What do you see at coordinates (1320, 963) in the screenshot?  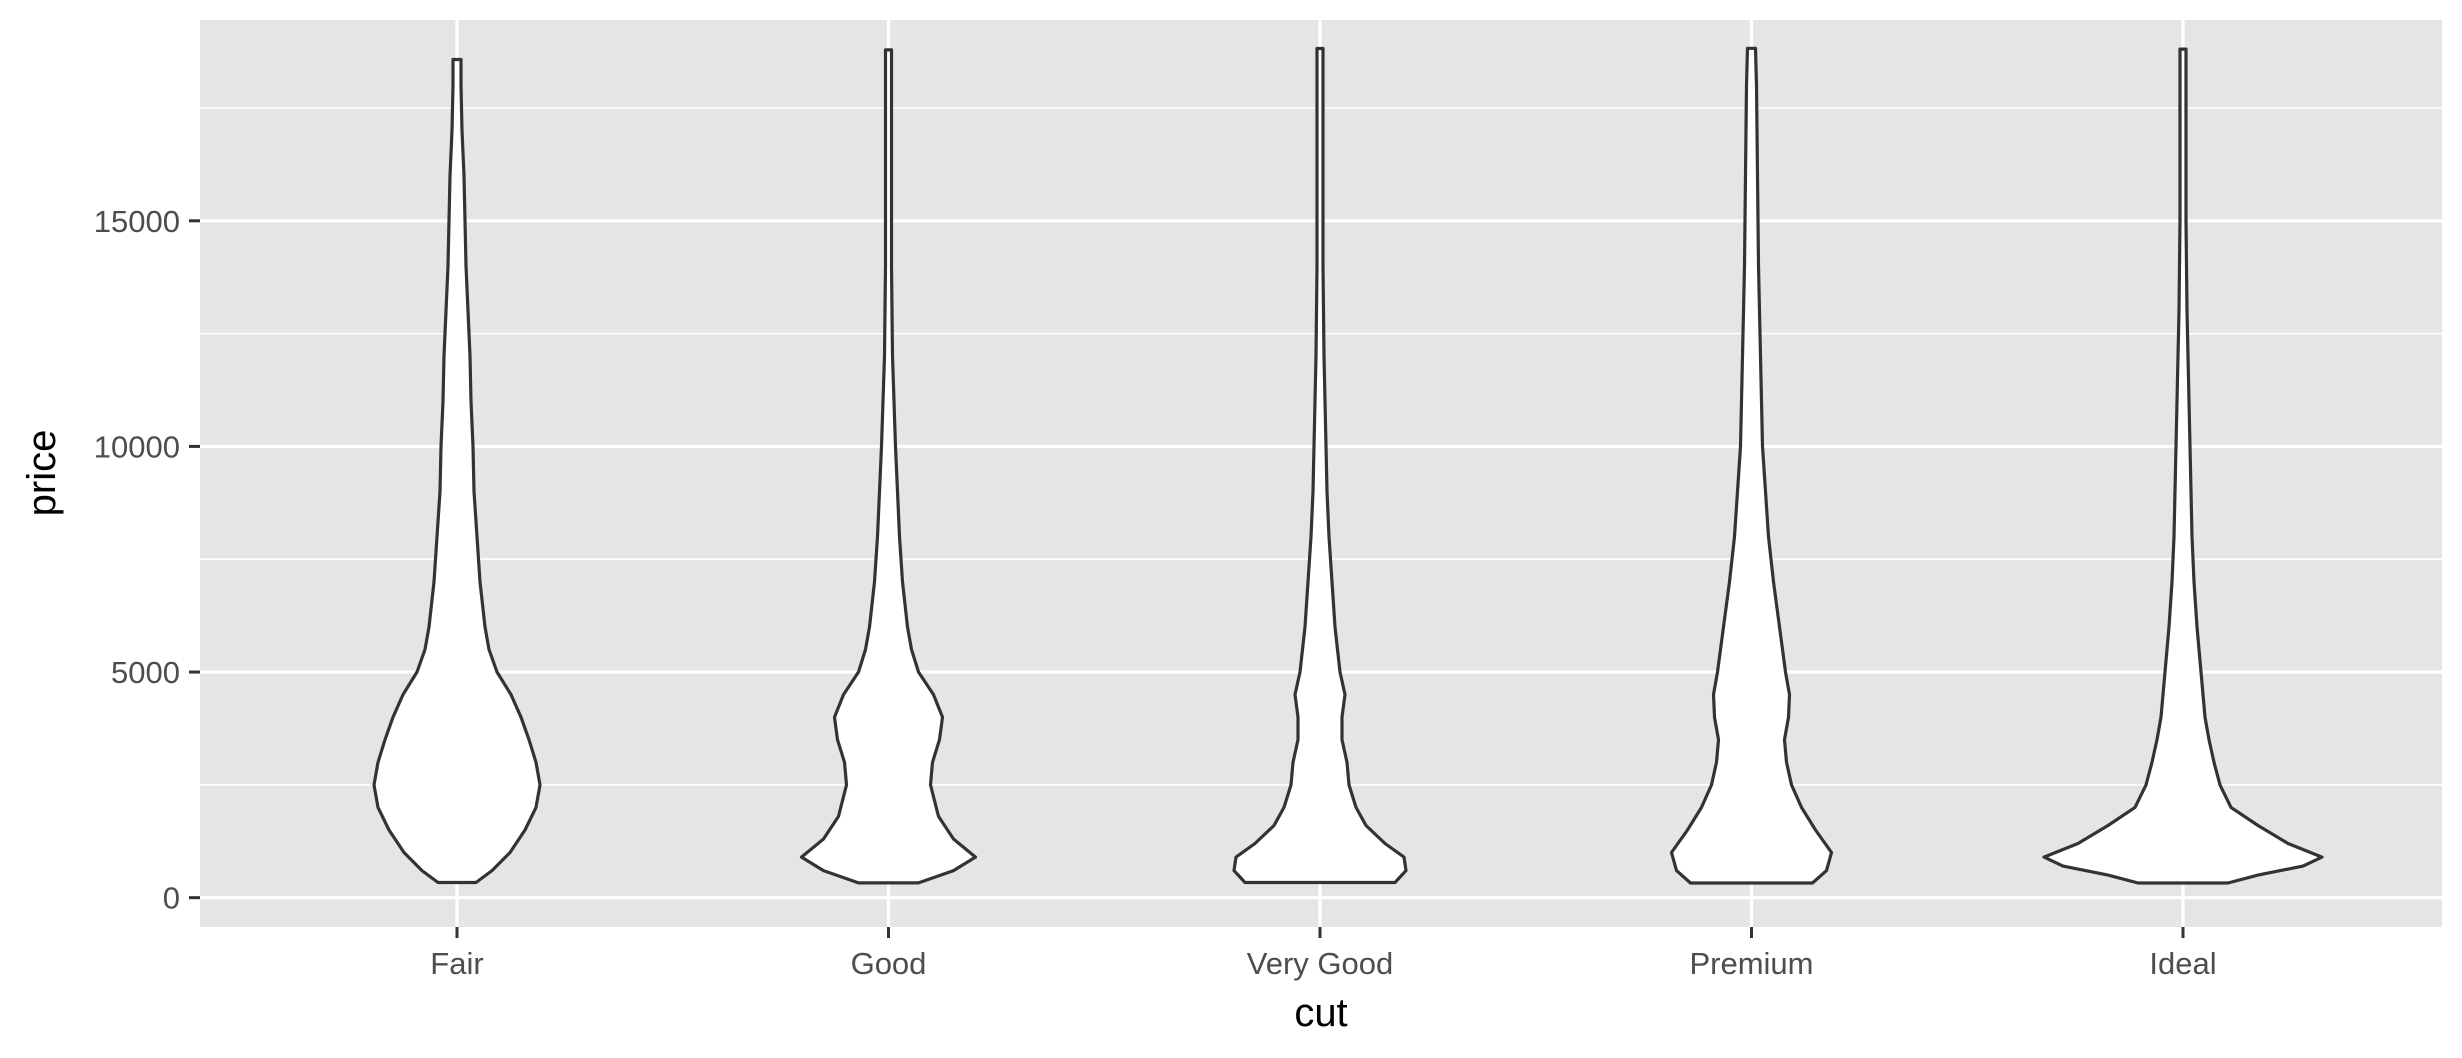 I see `x-tick-label: Very Good` at bounding box center [1320, 963].